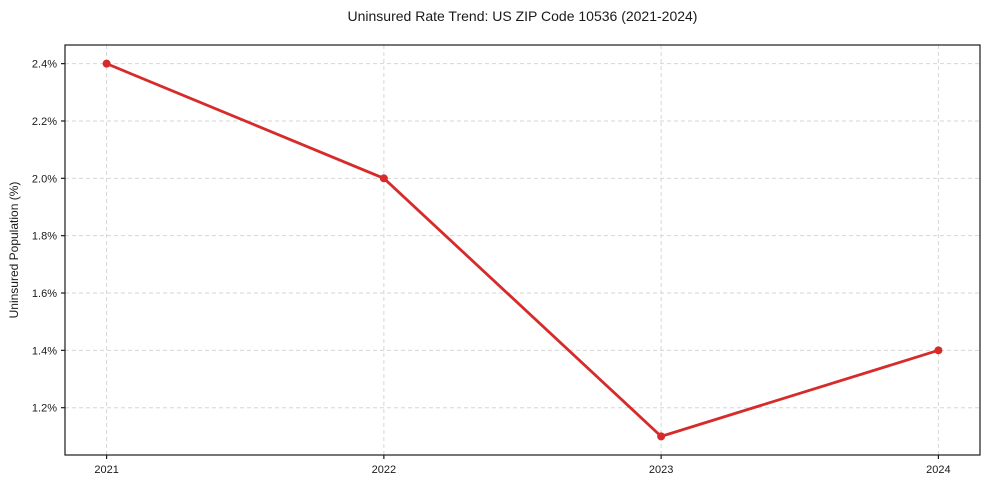 This screenshot has width=989, height=490. I want to click on x-tick-label: 2021, so click(106, 470).